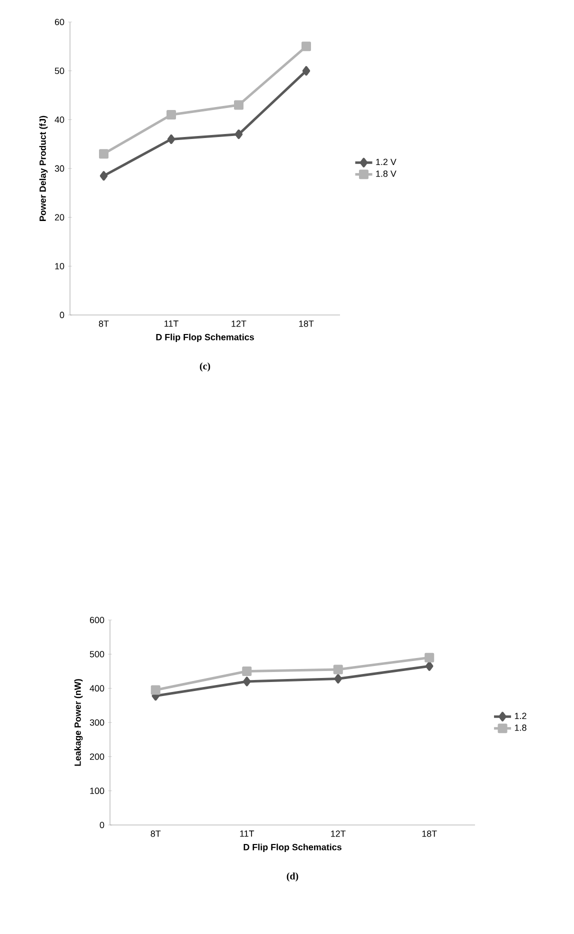 Image resolution: width=574 pixels, height=934 pixels. Describe the element at coordinates (292, 877) in the screenshot. I see `text: (d)` at that location.